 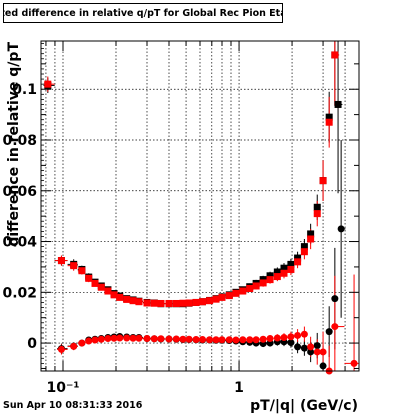 I want to click on x-tick-label: 1, so click(x=239, y=388).